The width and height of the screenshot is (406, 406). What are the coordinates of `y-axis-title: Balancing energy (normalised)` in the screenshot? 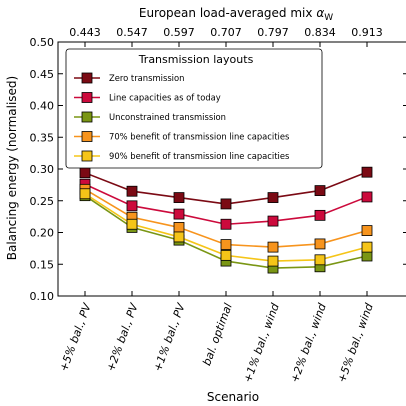 It's located at (12, 168).